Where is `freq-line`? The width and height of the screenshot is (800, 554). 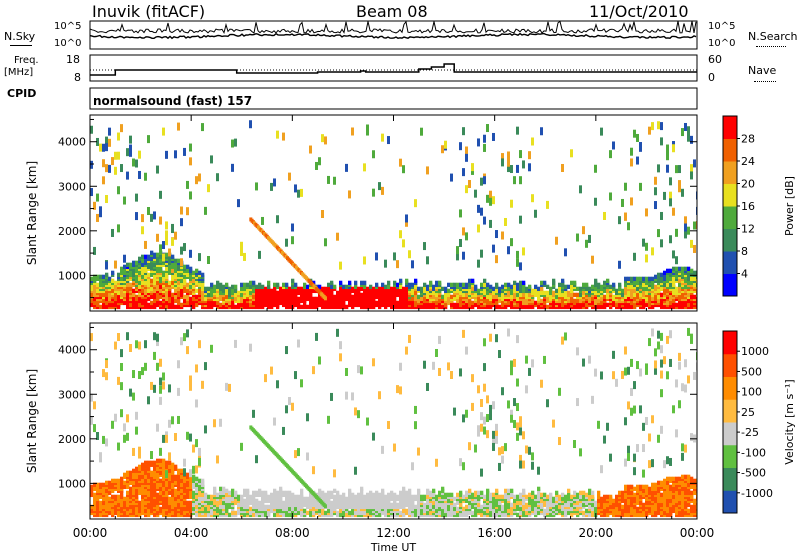
freq-line is located at coordinates (393, 69).